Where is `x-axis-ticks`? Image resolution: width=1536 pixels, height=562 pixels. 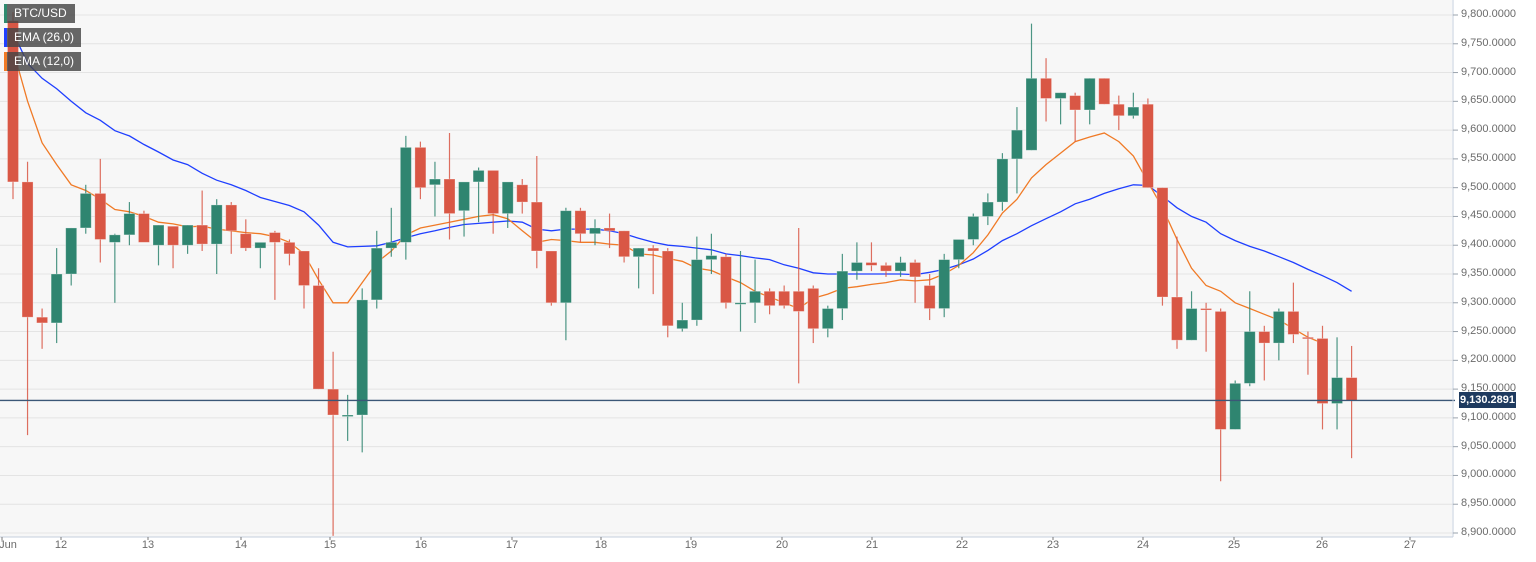
x-axis-ticks is located at coordinates (706, 538).